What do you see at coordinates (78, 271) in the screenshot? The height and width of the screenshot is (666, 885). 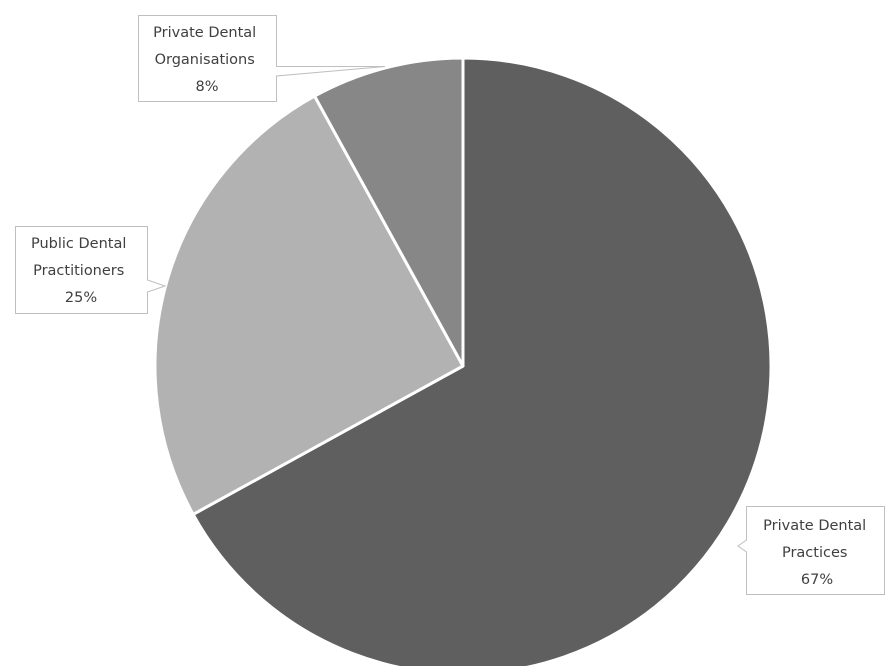 I see `slice-label-line: Practitioners` at bounding box center [78, 271].